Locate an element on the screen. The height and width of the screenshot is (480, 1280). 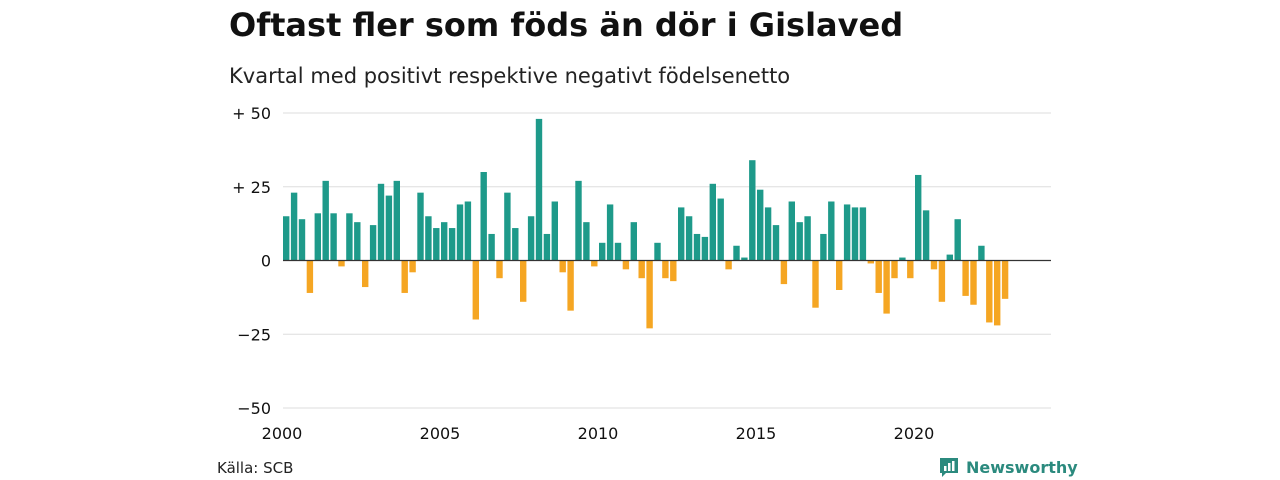
y-tick-label: 0 is located at coordinates (266, 261).